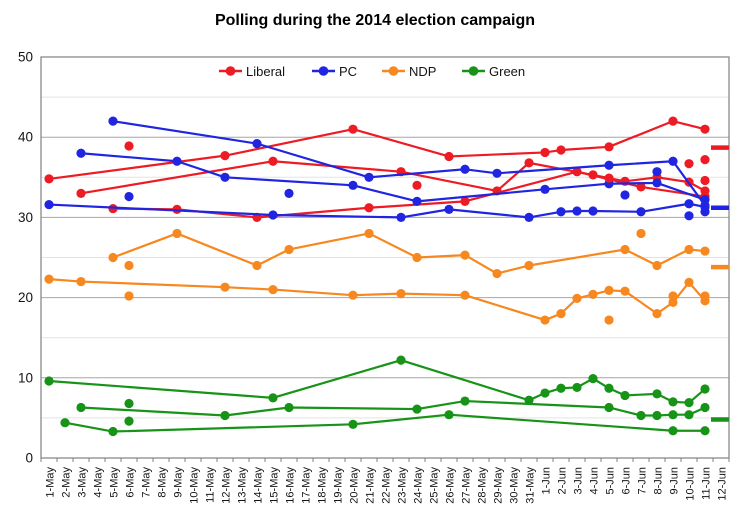 This screenshot has height=528, width=750. I want to click on x-axis-label: 7-May, so click(147, 482).